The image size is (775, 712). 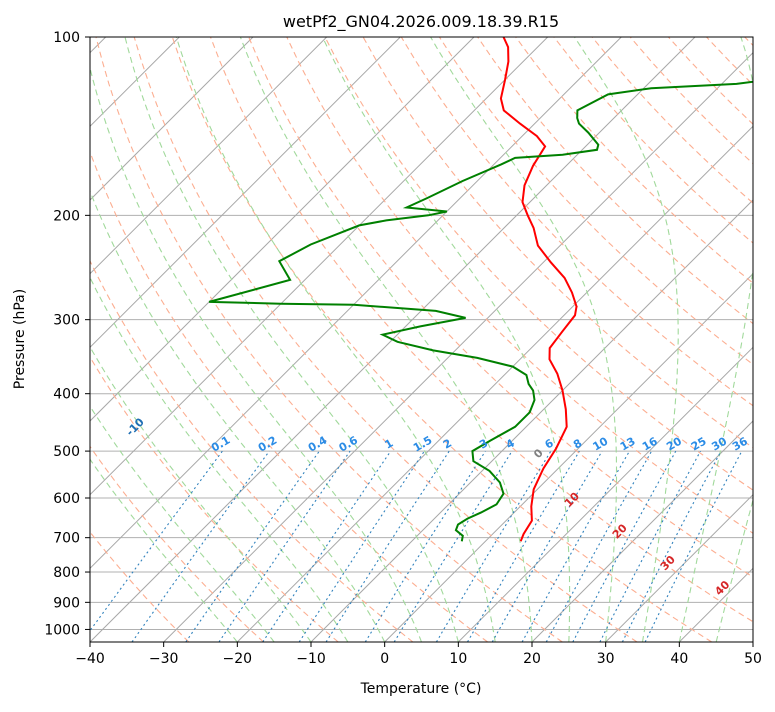 What do you see at coordinates (66, 499) in the screenshot?
I see `y-tick-label: 600` at bounding box center [66, 499].